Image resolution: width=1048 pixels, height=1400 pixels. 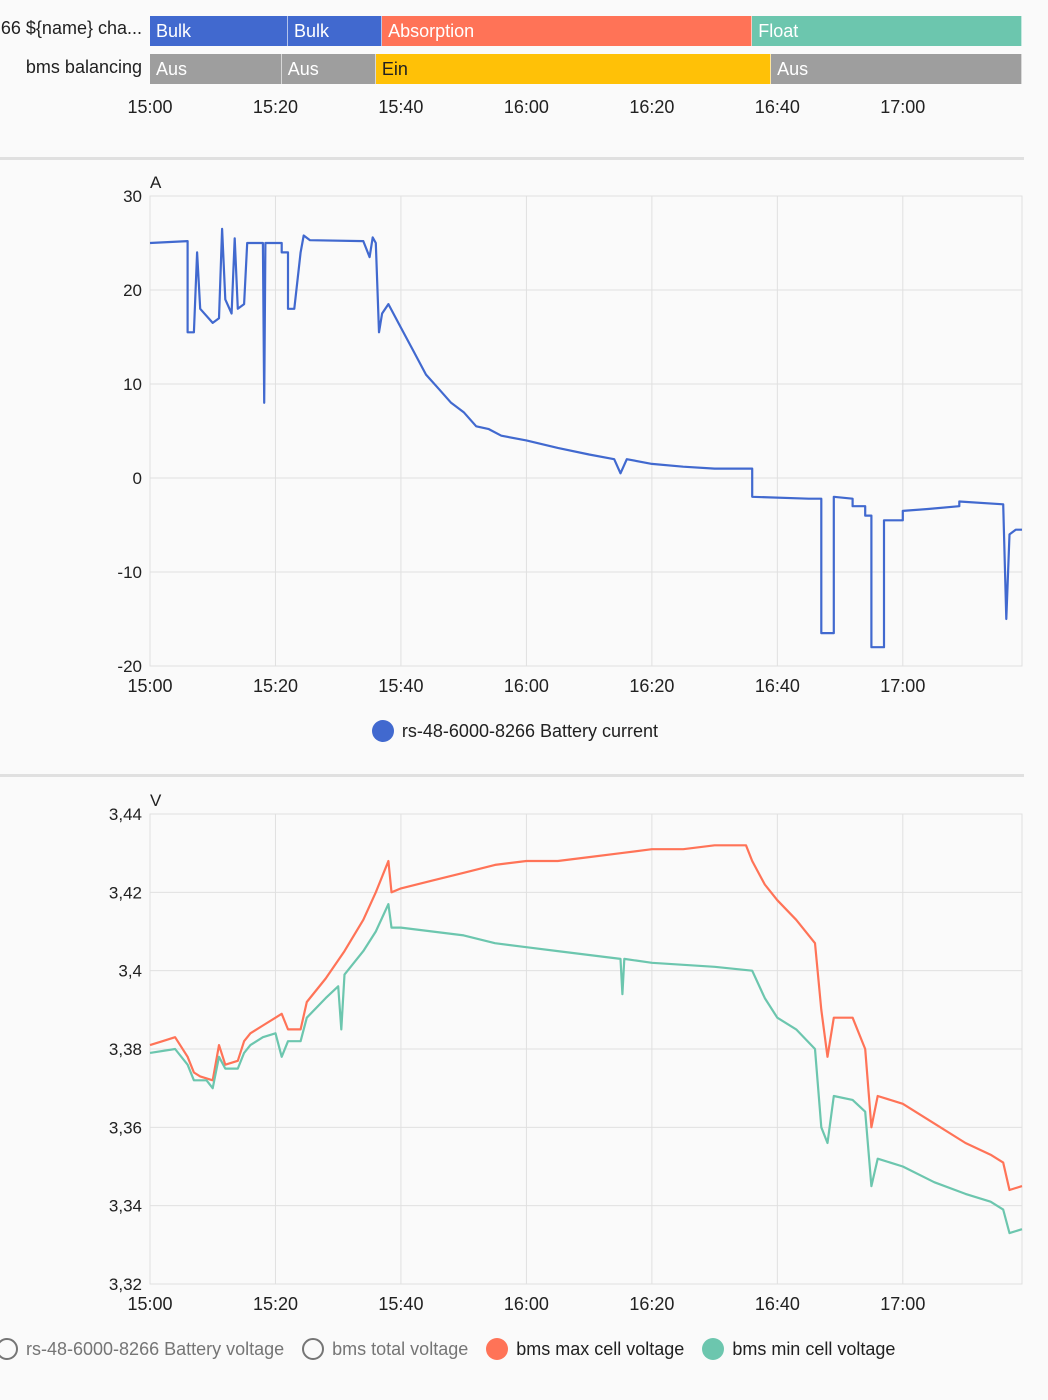 I want to click on legend-item-battery-voltage: rs-48-6000-8266 Battery voltage, so click(x=142, y=1349).